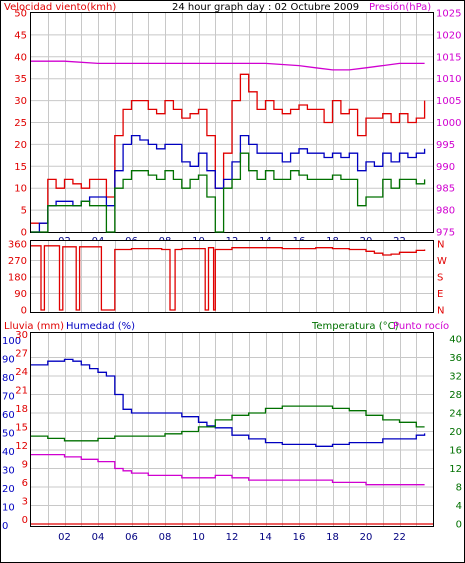 The height and width of the screenshot is (563, 465). Describe the element at coordinates (228, 402) in the screenshot. I see `series-line-humidity` at that location.